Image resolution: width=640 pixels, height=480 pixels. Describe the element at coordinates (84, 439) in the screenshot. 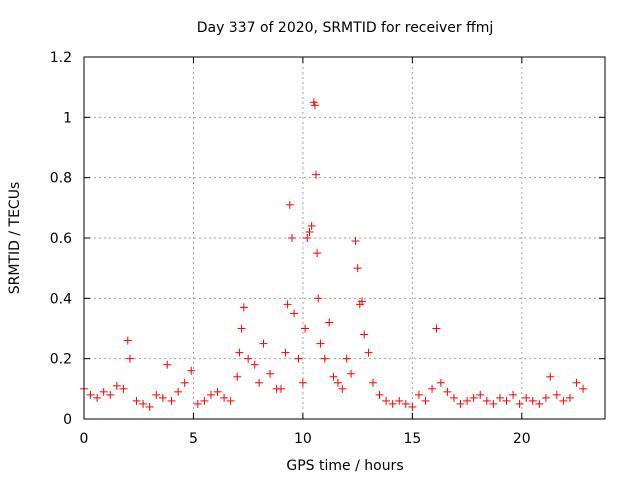

I see `x-tick-label: 0` at that location.